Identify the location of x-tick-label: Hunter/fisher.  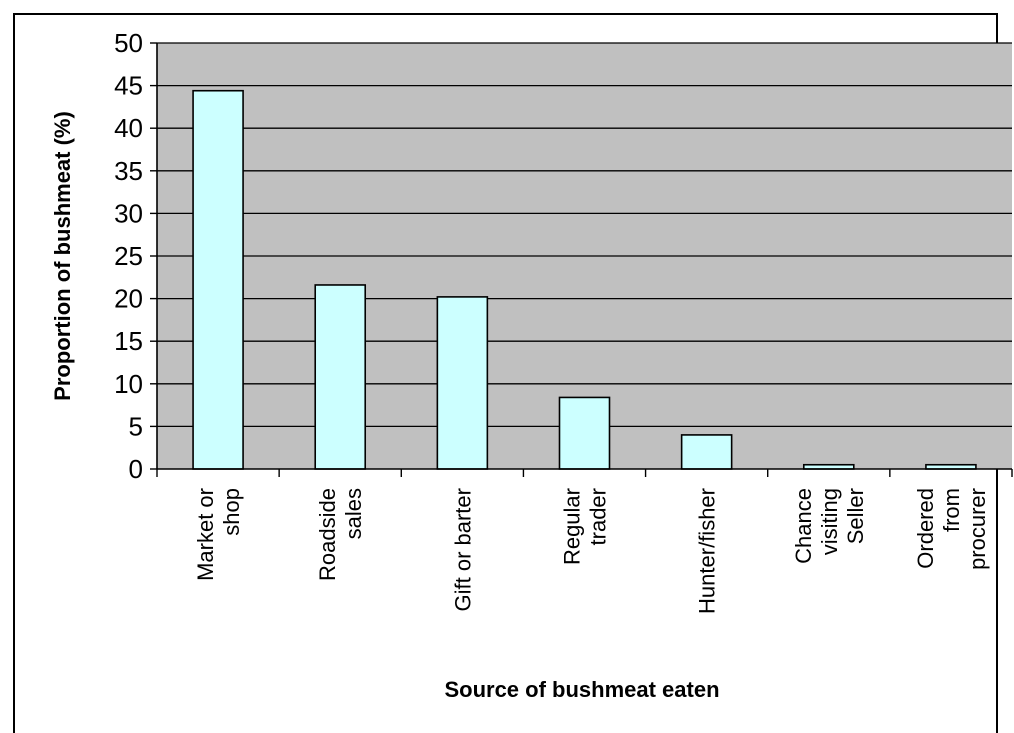
(707, 551).